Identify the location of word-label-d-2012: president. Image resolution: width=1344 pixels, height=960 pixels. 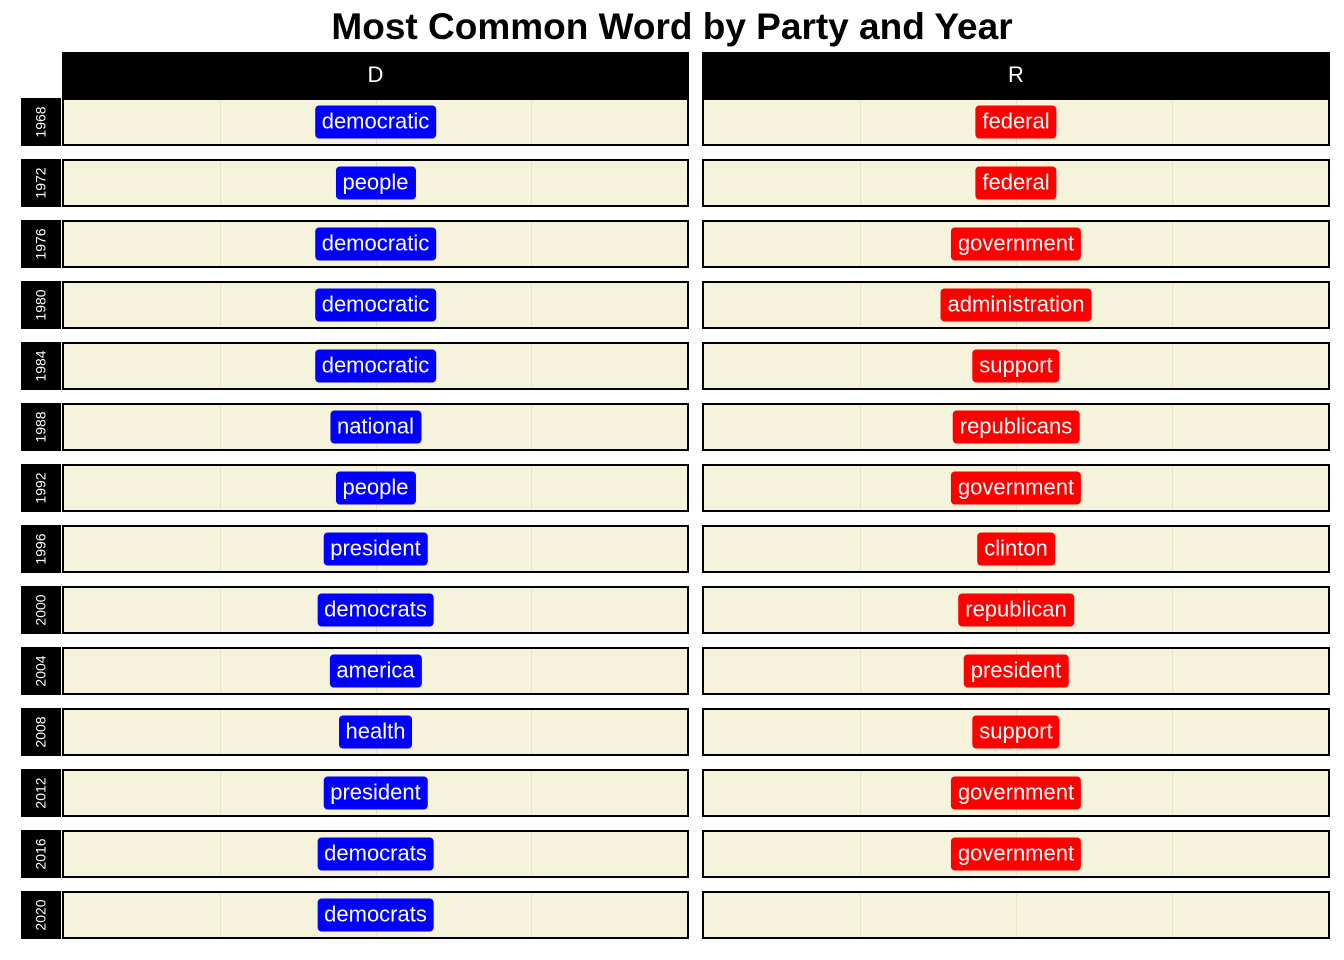
(375, 793).